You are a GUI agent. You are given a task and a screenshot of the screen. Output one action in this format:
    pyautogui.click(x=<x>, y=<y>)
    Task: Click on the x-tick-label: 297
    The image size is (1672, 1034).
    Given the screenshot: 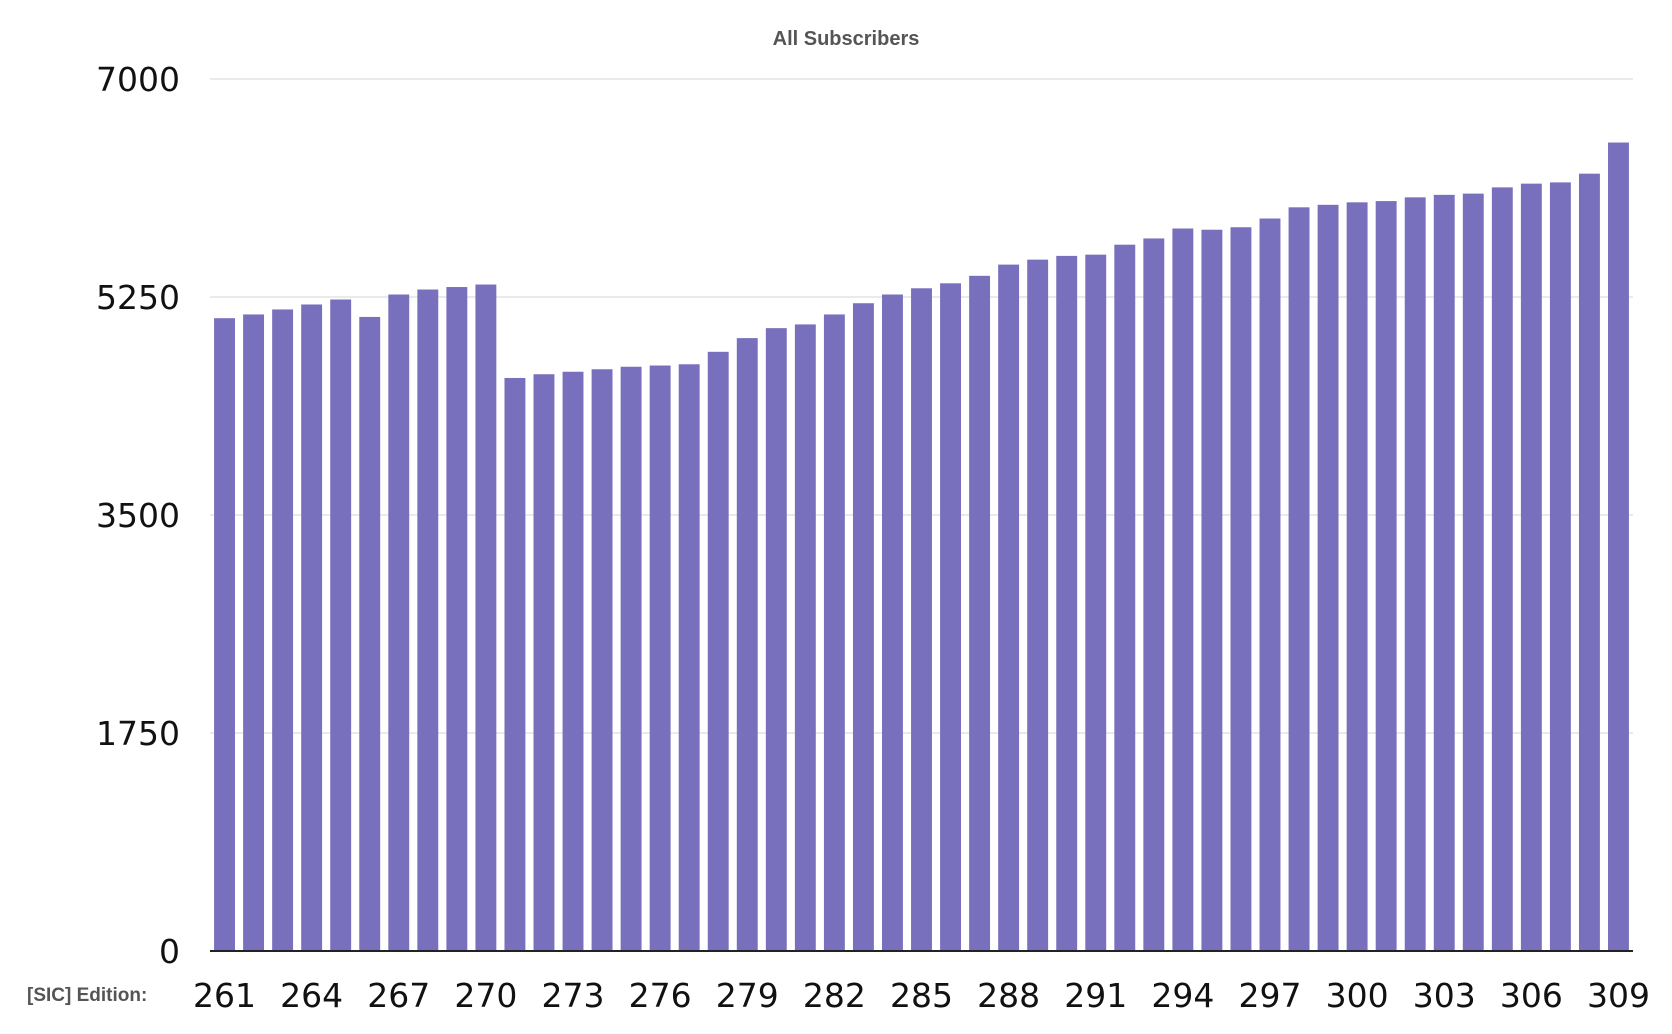 What is the action you would take?
    pyautogui.click(x=1269, y=995)
    